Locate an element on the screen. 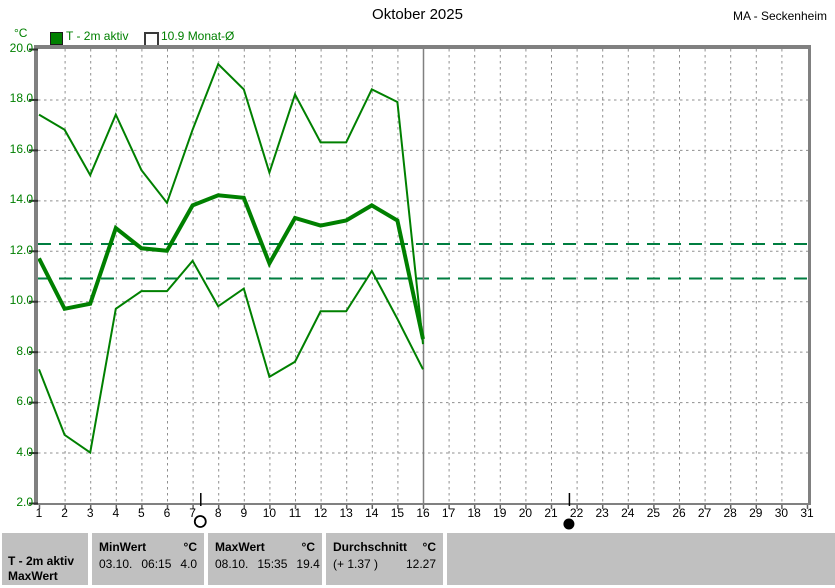 The height and width of the screenshot is (588, 835). y-axis-tick-label: 2.0 is located at coordinates (24, 502).